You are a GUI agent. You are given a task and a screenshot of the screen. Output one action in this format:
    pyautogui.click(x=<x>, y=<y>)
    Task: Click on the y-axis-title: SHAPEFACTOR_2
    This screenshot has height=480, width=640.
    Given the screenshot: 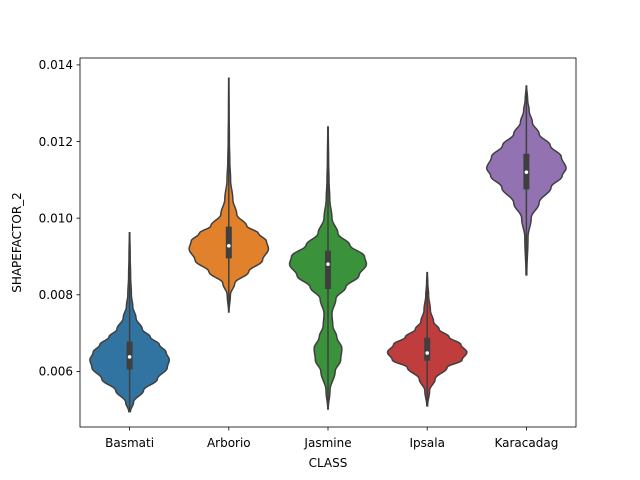 What is the action you would take?
    pyautogui.click(x=17, y=242)
    